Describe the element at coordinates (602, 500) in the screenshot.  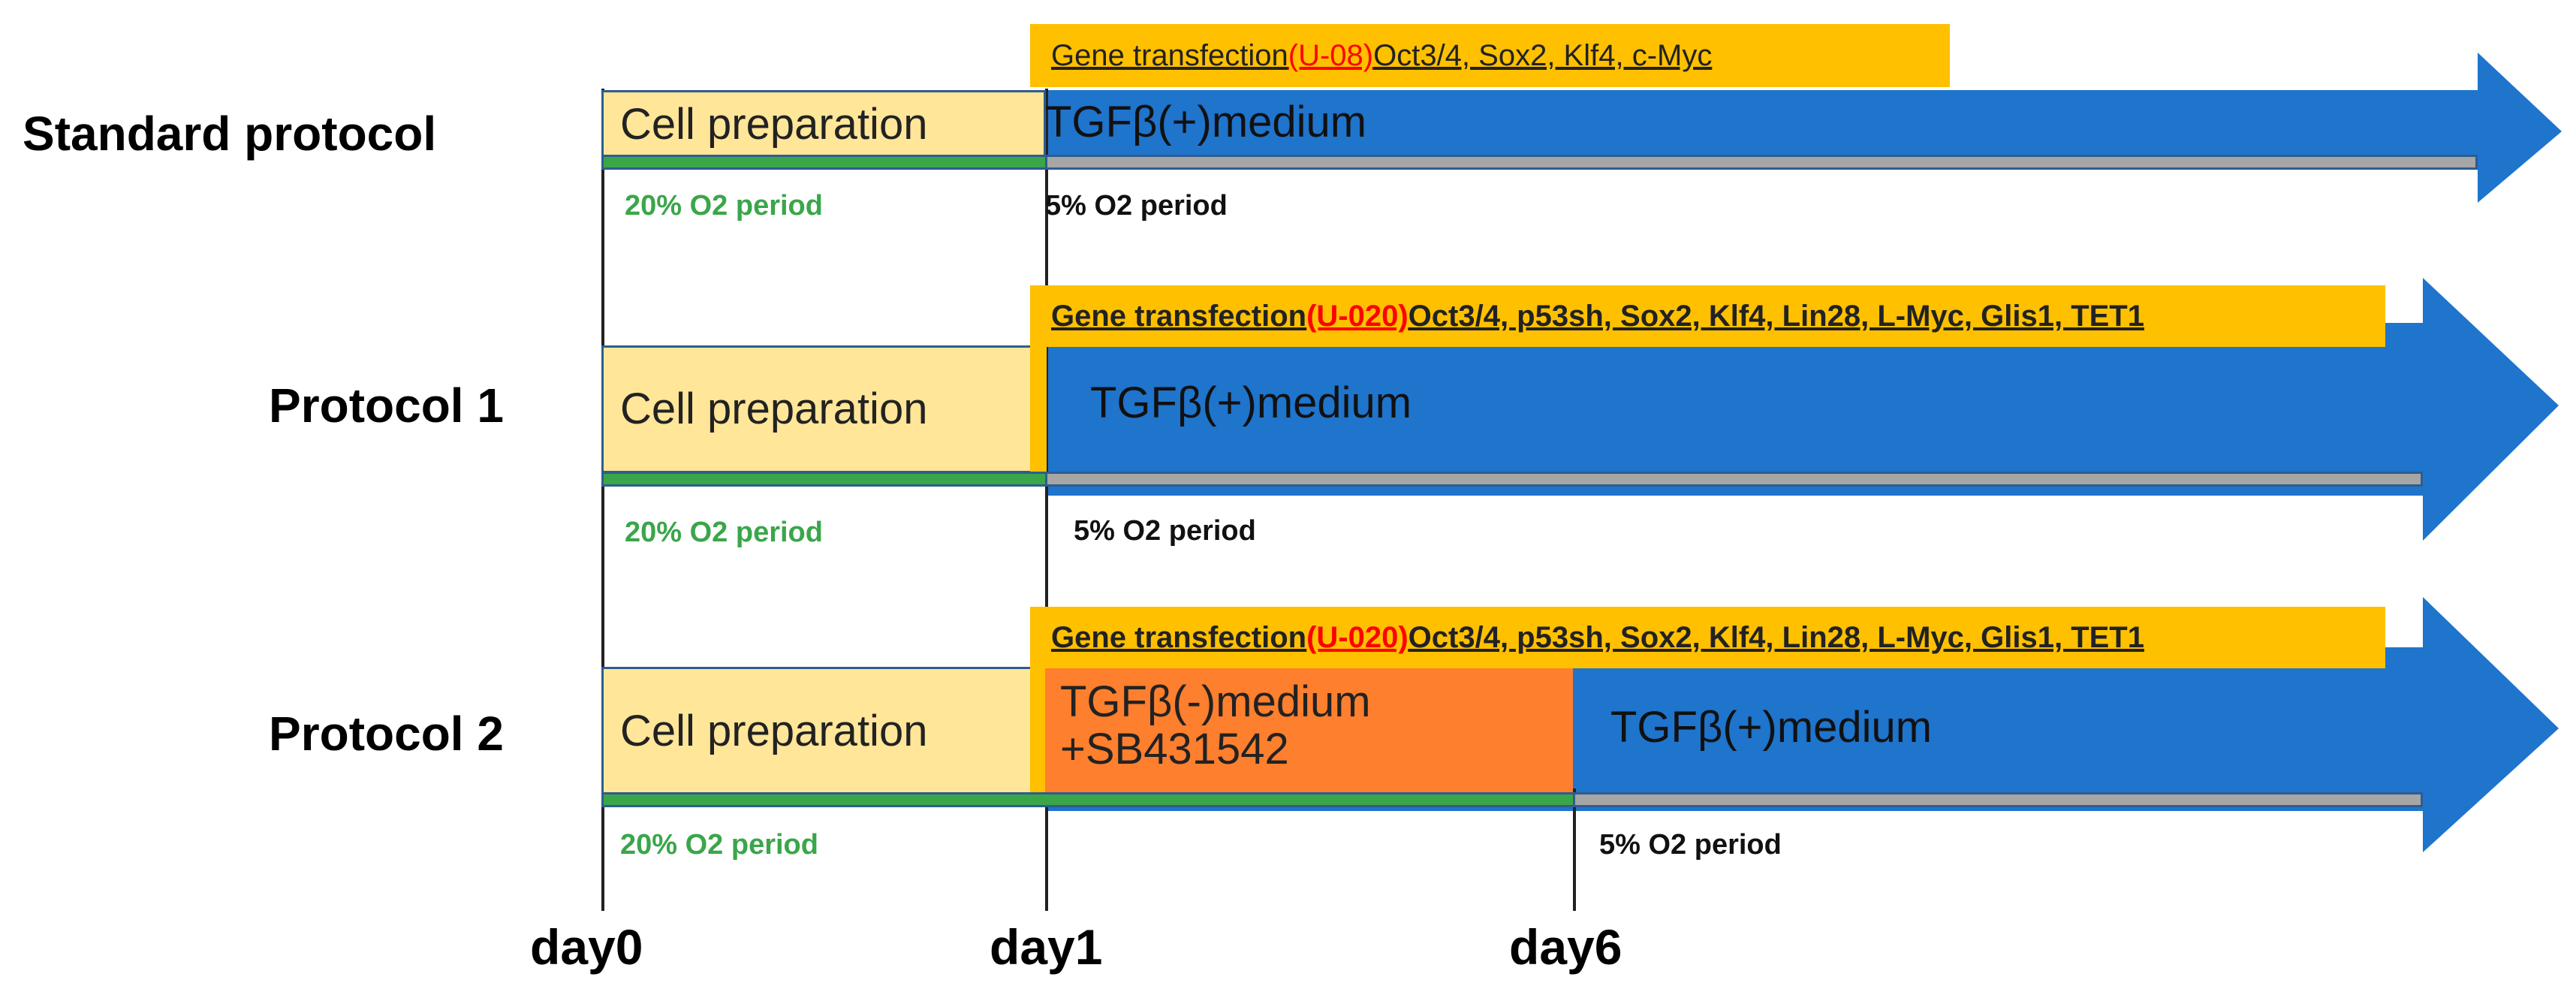
I see `day0-line` at that location.